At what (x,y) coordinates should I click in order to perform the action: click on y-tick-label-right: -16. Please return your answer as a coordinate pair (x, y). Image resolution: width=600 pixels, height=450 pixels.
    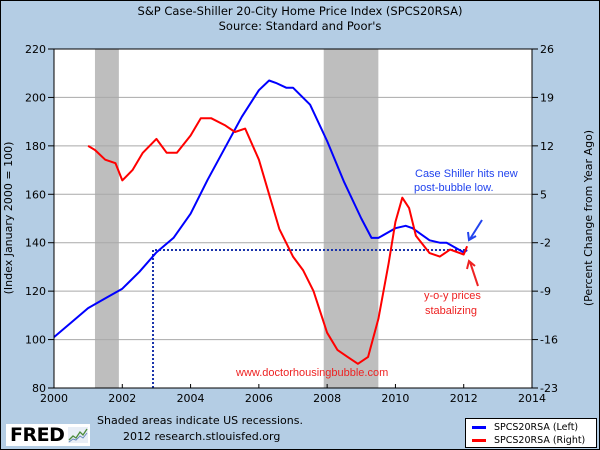
    Looking at the image, I should click on (549, 340).